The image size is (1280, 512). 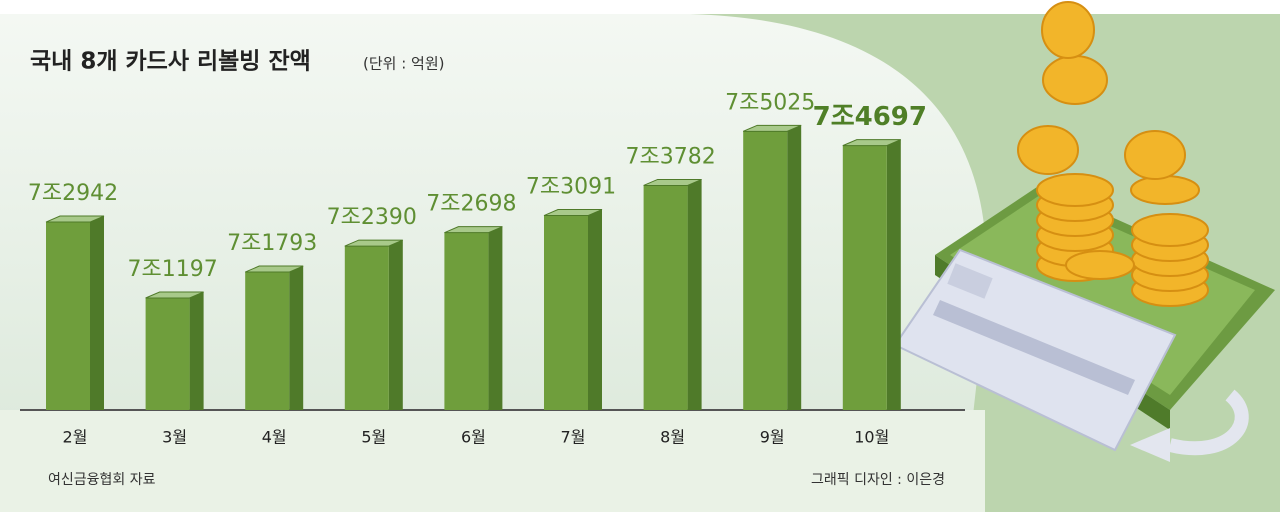 What do you see at coordinates (471, 204) in the screenshot?
I see `value-label: 7조2698` at bounding box center [471, 204].